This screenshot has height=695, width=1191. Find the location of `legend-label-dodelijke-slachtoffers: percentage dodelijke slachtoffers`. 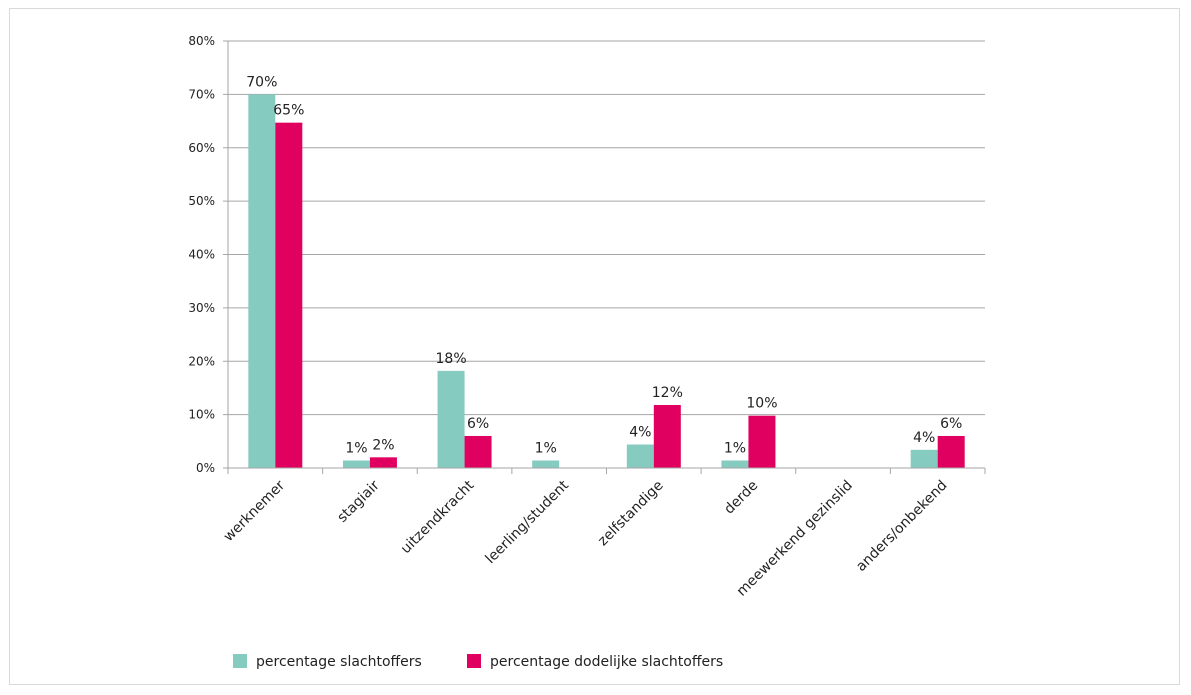

legend-label-dodelijke-slachtoffers: percentage dodelijke slachtoffers is located at coordinates (606, 662).